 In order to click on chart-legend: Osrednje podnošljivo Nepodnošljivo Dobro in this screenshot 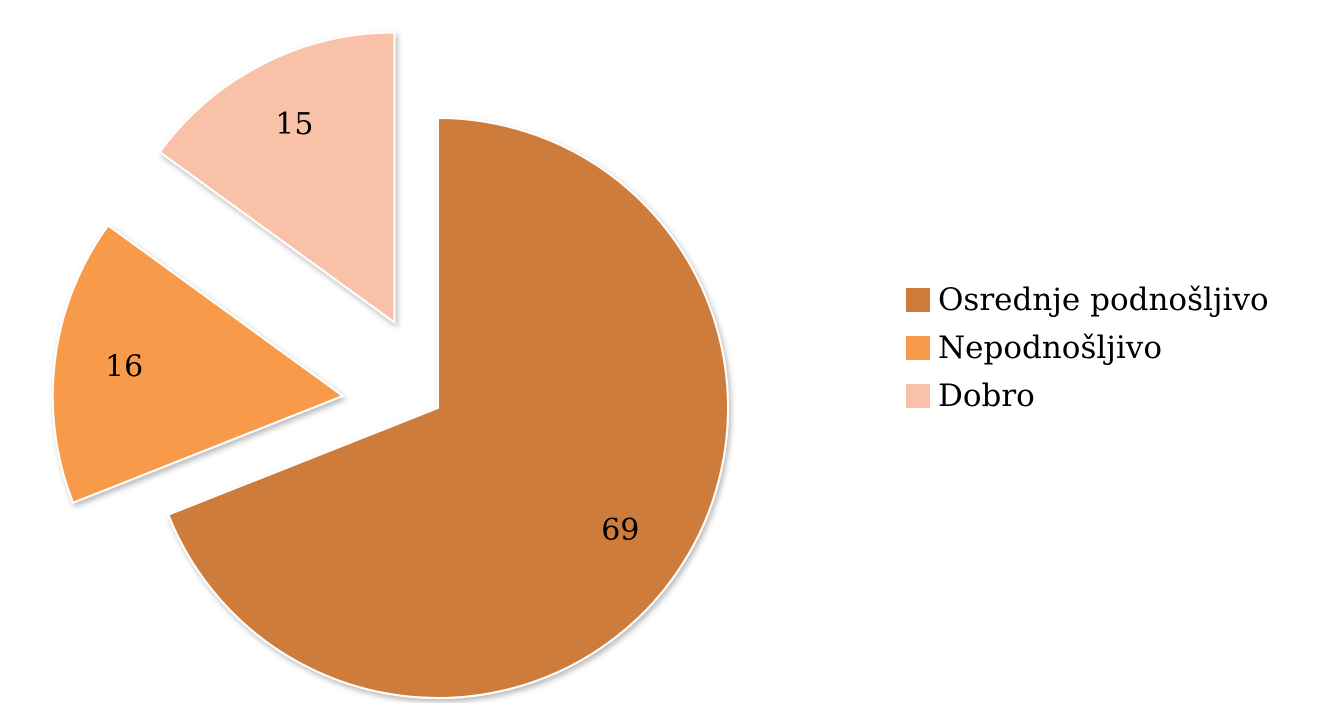, I will do `click(1087, 348)`.